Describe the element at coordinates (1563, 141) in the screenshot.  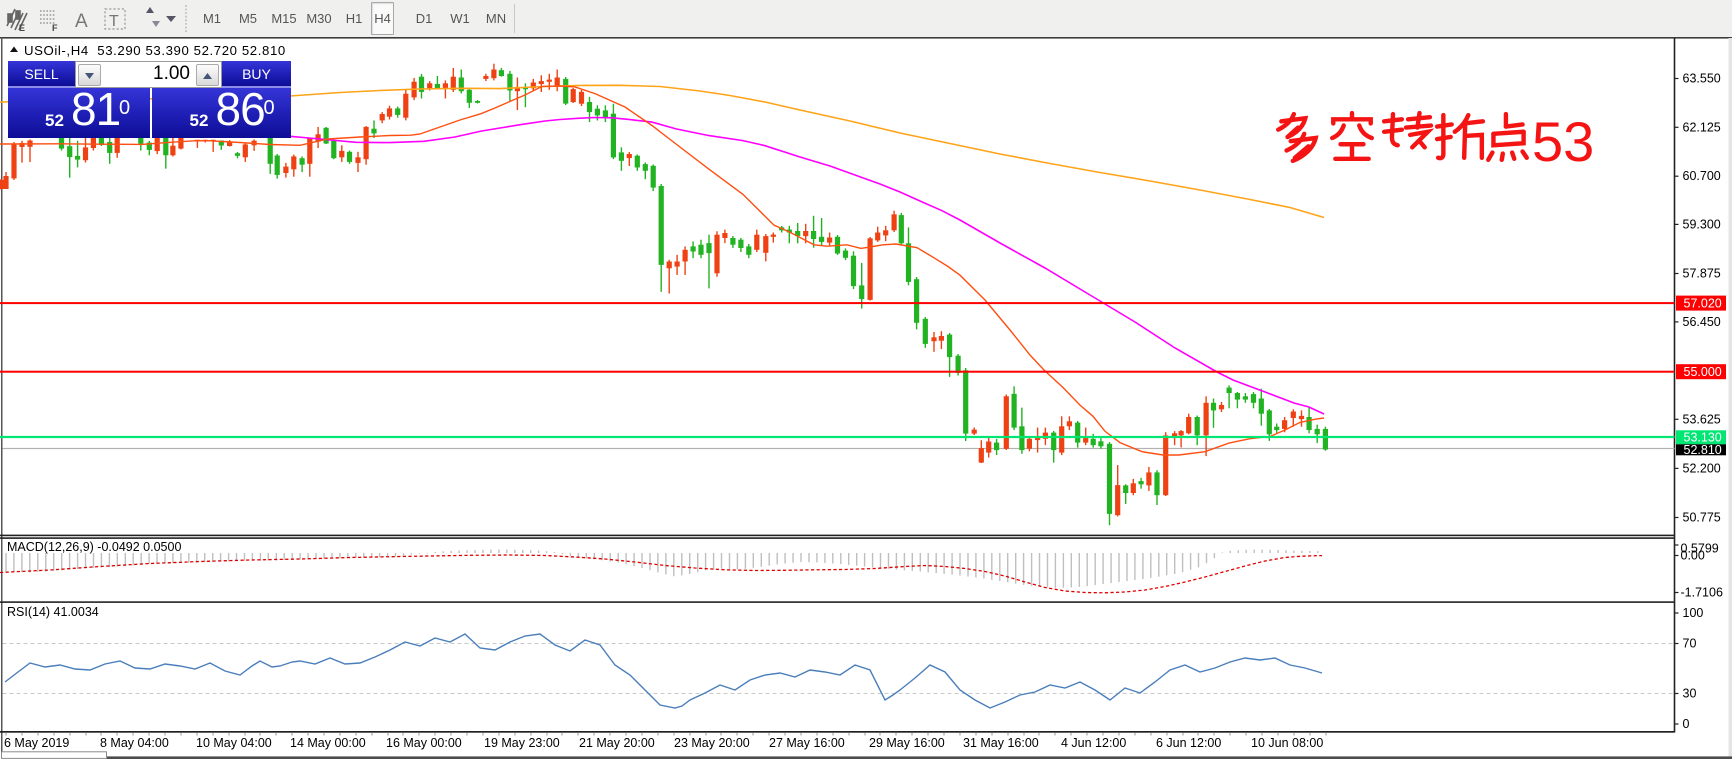
I see `svg-text: 53` at that location.